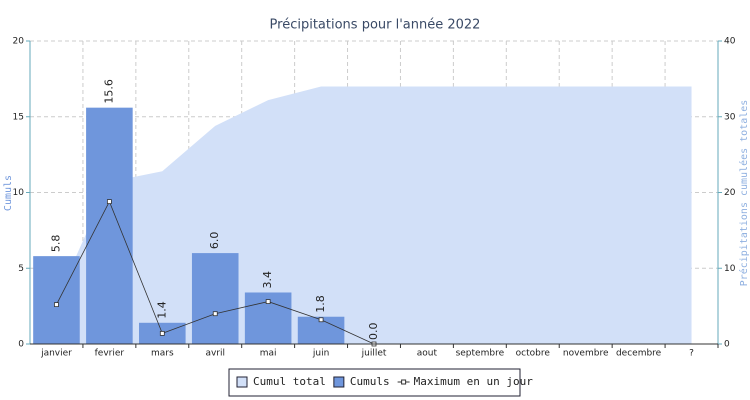  Describe the element at coordinates (21, 345) in the screenshot. I see `y-tick-label: 0` at that location.